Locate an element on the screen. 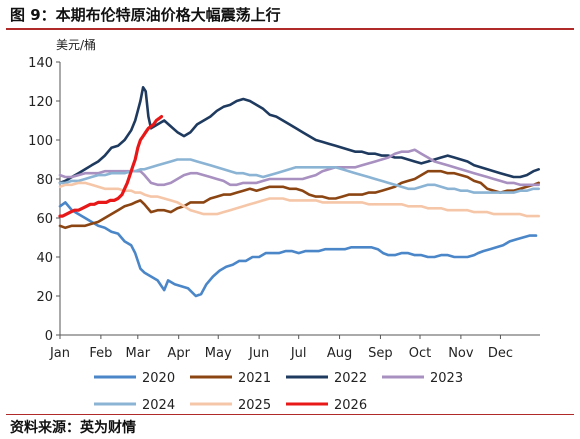 The height and width of the screenshot is (439, 580). y-tick-label: 60 is located at coordinates (44, 219).